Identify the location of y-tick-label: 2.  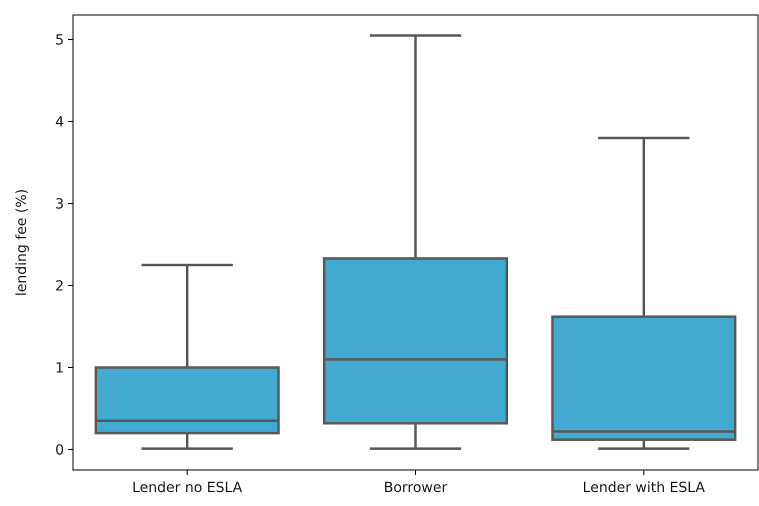
(59, 286).